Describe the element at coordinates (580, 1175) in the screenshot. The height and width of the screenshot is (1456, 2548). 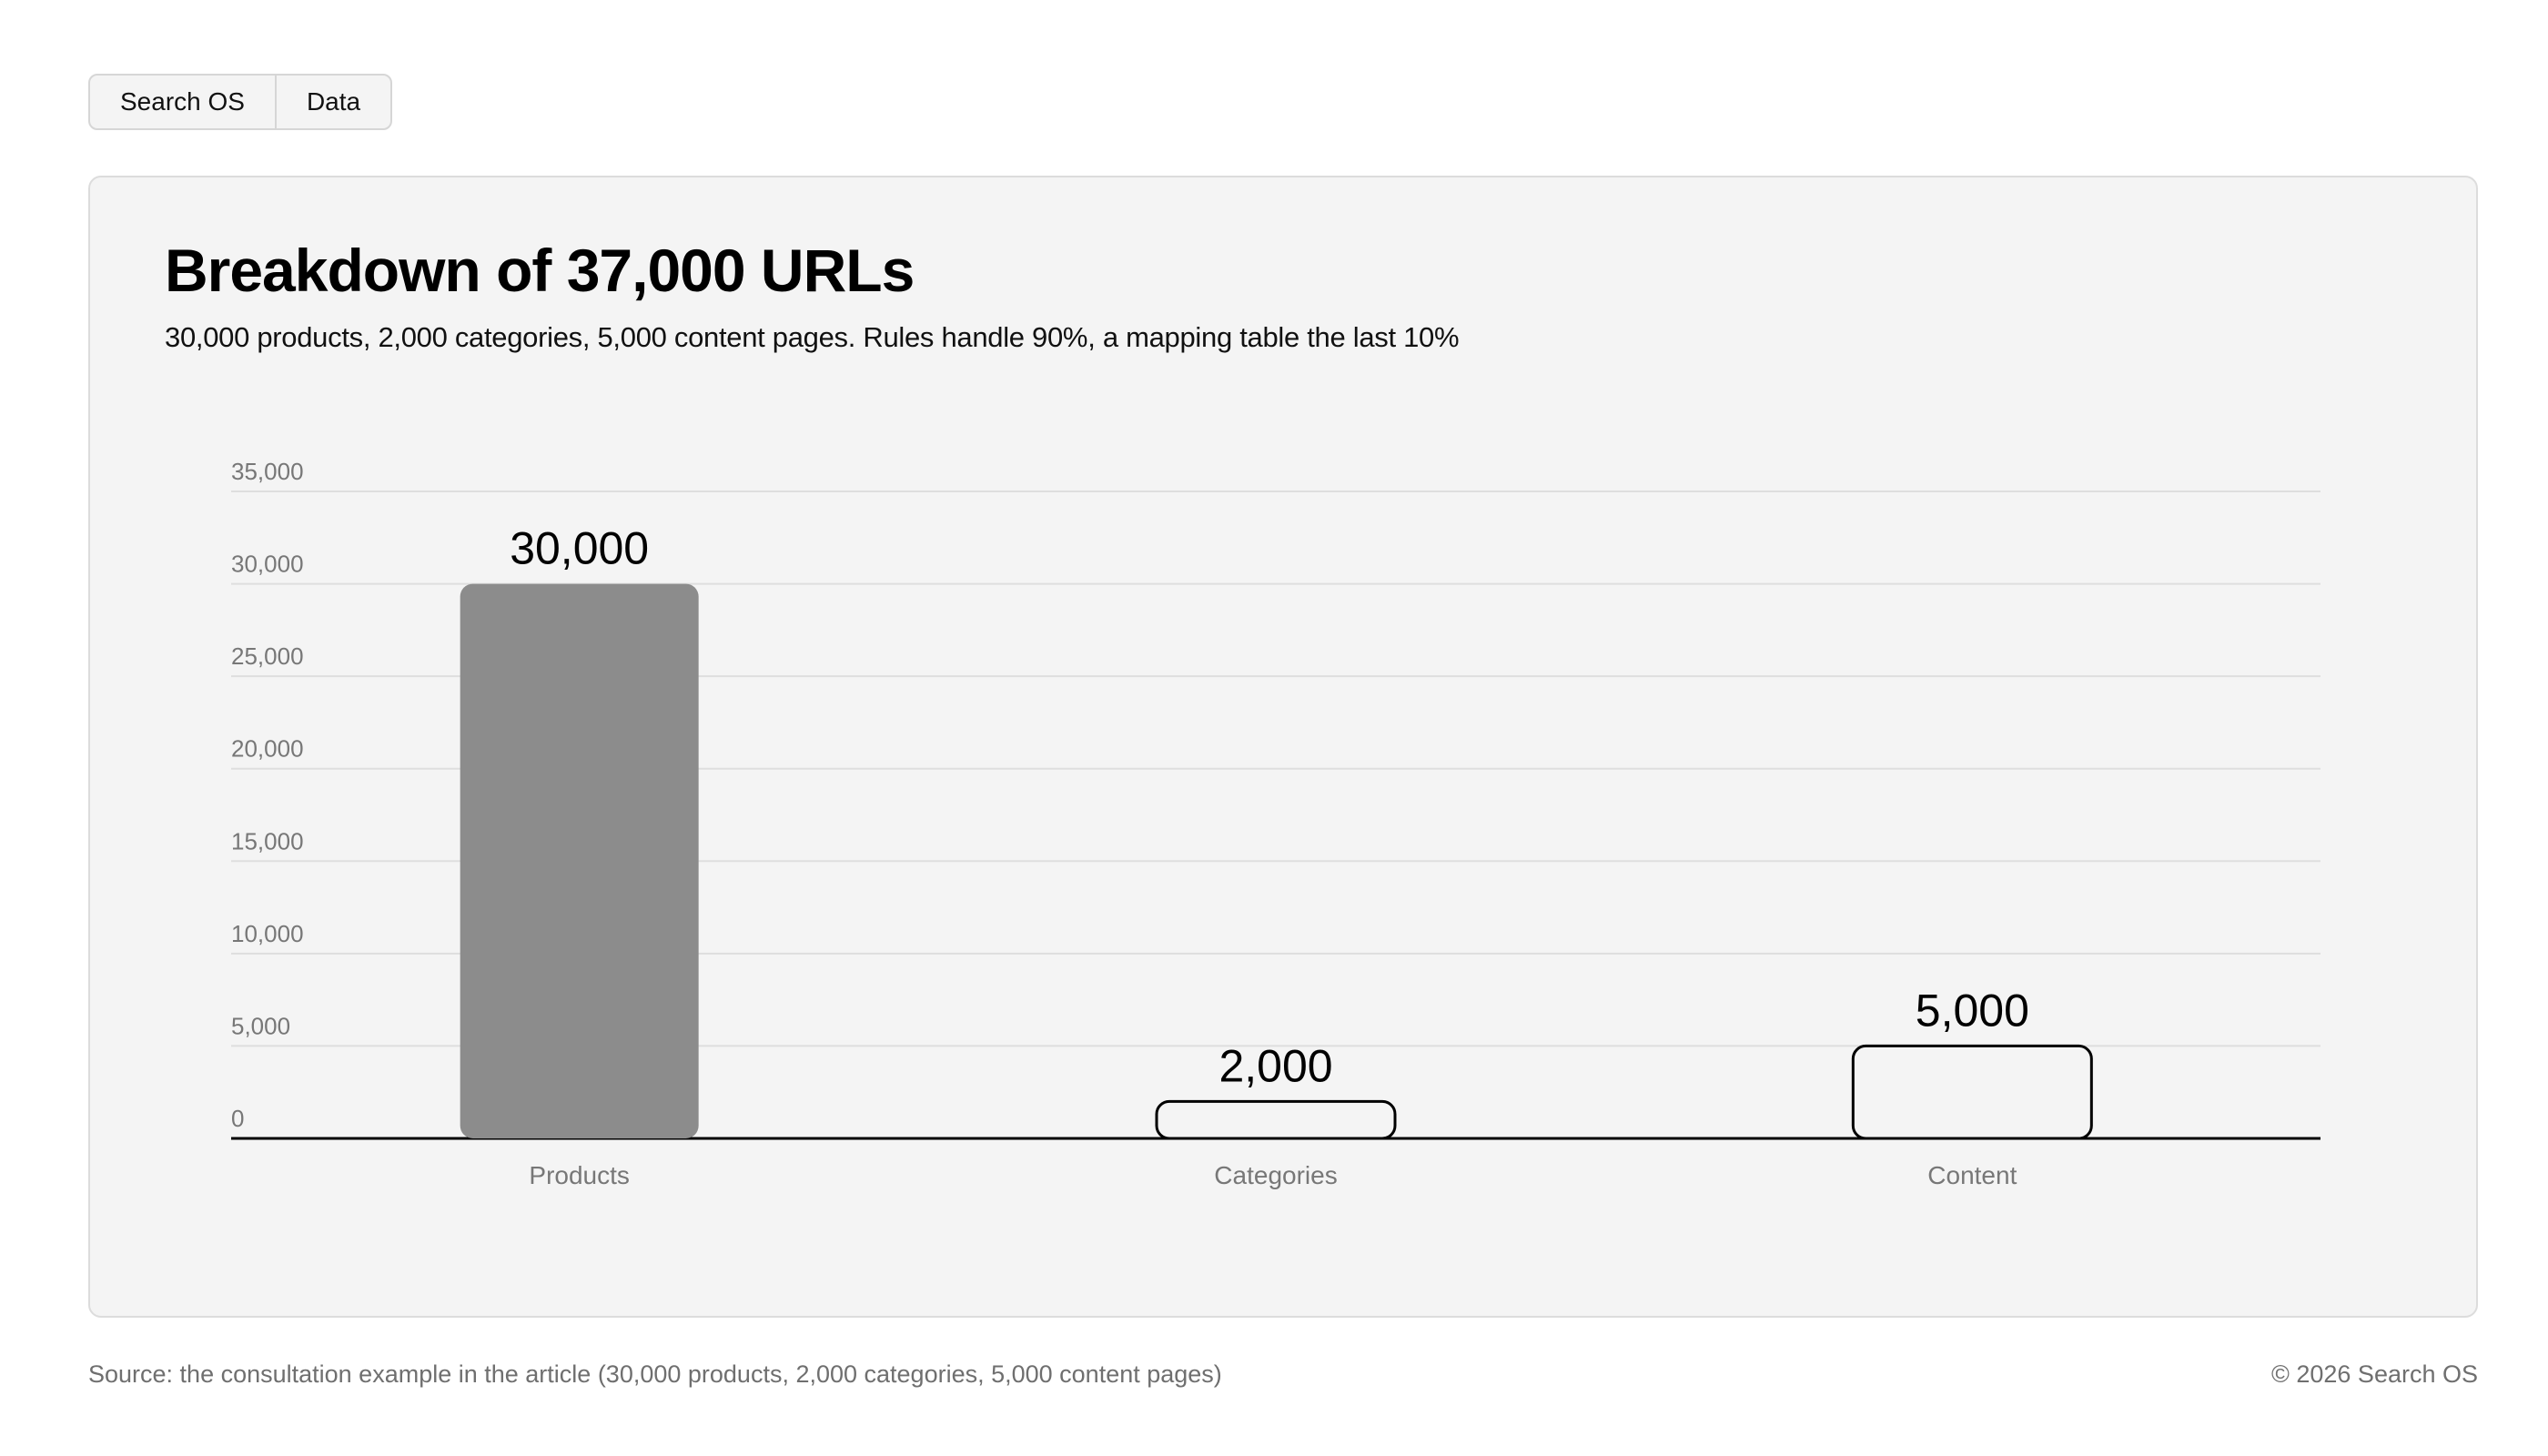
I see `x-tick-label: Products` at that location.